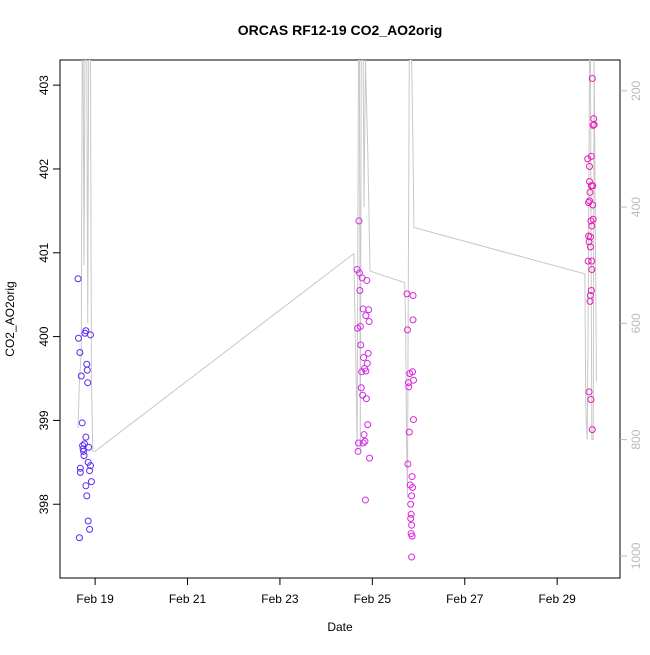 The image size is (650, 655). Describe the element at coordinates (636, 555) in the screenshot. I see `y2-tick-label: 1000` at that location.